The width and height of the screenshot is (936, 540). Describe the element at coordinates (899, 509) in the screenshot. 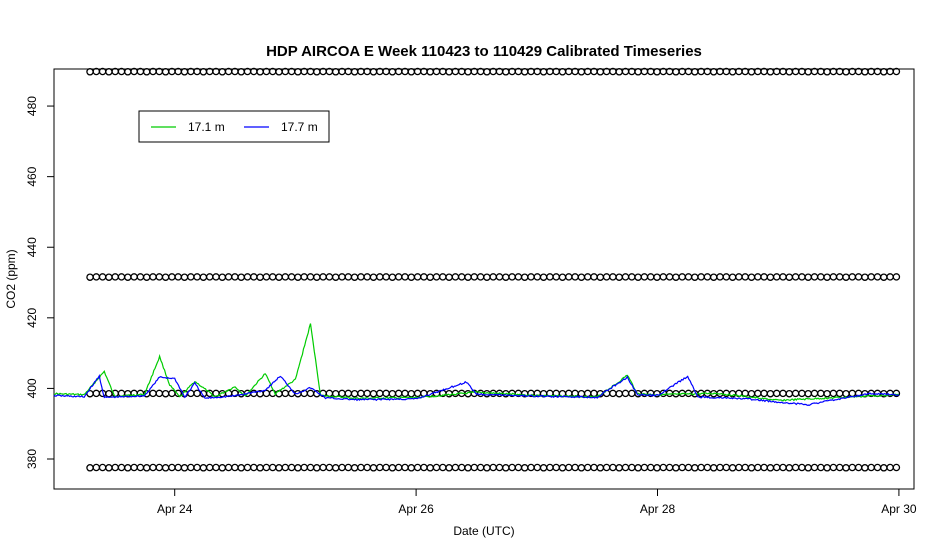

I see `x-tick-label: Apr 30` at that location.